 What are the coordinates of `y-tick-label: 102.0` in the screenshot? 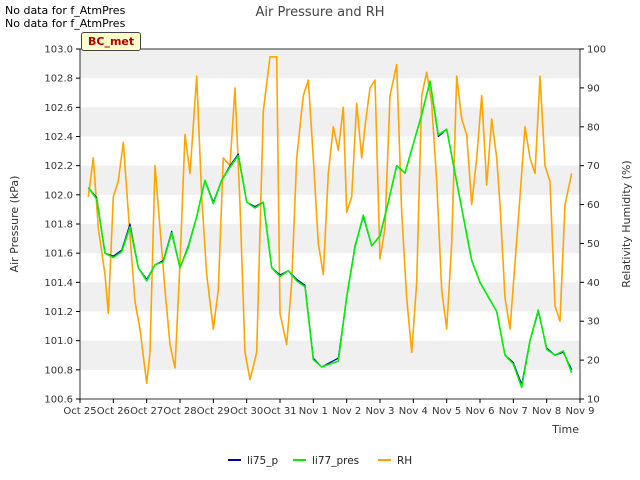 It's located at (58, 195).